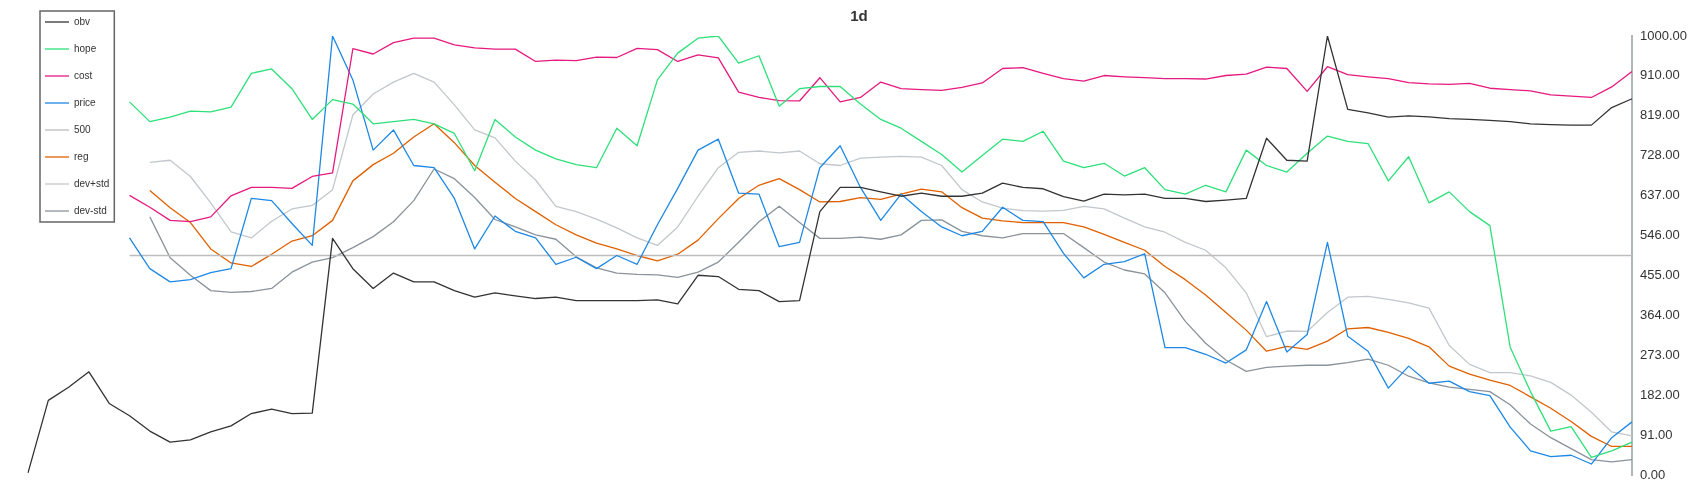  Describe the element at coordinates (90, 210) in the screenshot. I see `legend-label: dev-std` at that location.